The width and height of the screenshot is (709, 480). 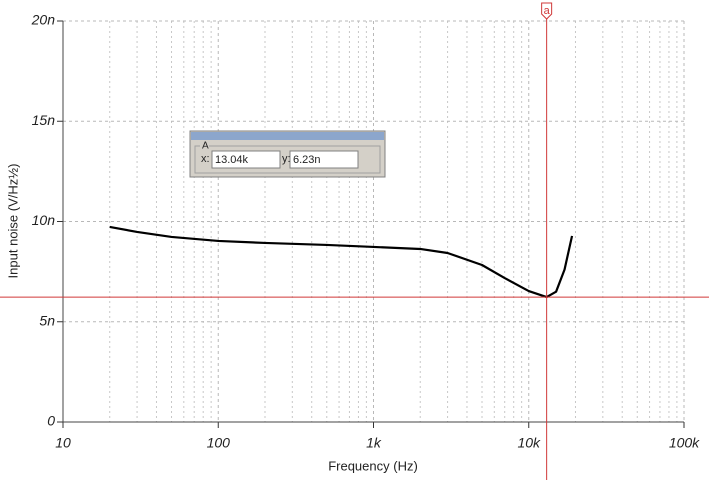 What do you see at coordinates (44, 120) in the screenshot?
I see `y-tick-label: 15n` at bounding box center [44, 120].